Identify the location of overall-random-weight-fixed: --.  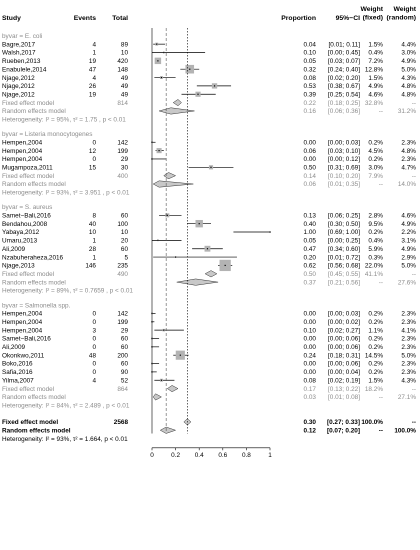
(381, 430).